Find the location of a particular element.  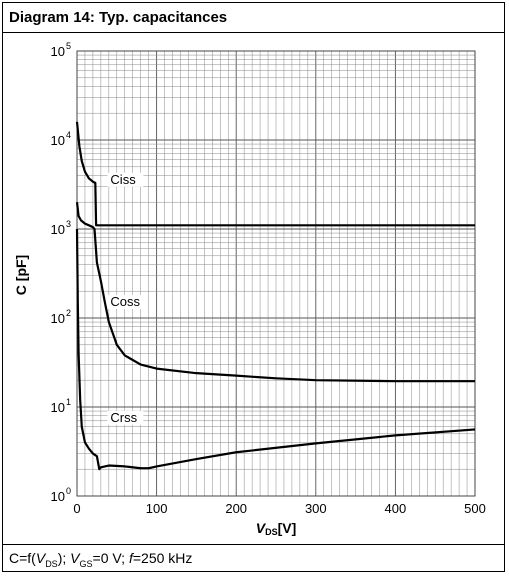

conditions-vds-var: V is located at coordinates (40, 558).